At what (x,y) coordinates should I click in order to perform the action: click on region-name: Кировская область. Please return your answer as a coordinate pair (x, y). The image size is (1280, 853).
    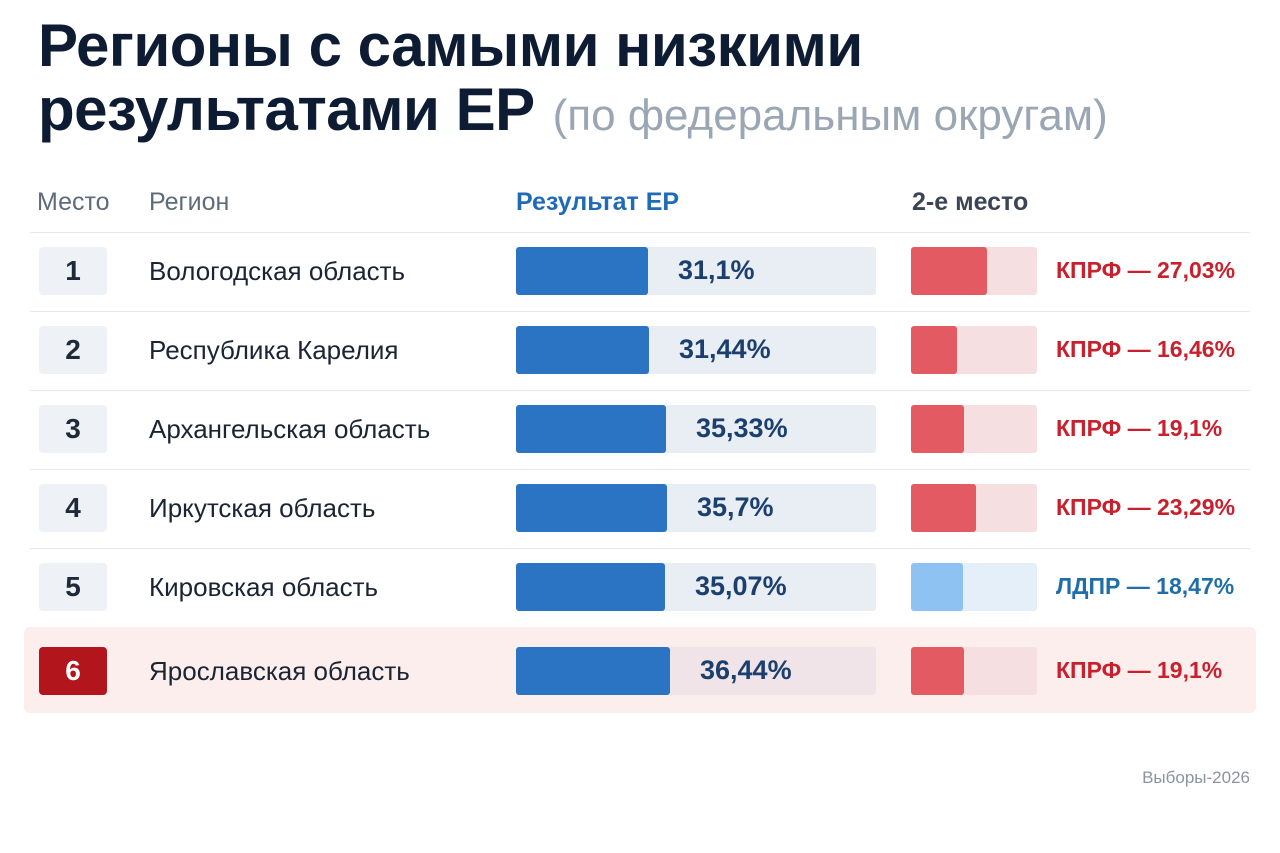
    Looking at the image, I should click on (264, 587).